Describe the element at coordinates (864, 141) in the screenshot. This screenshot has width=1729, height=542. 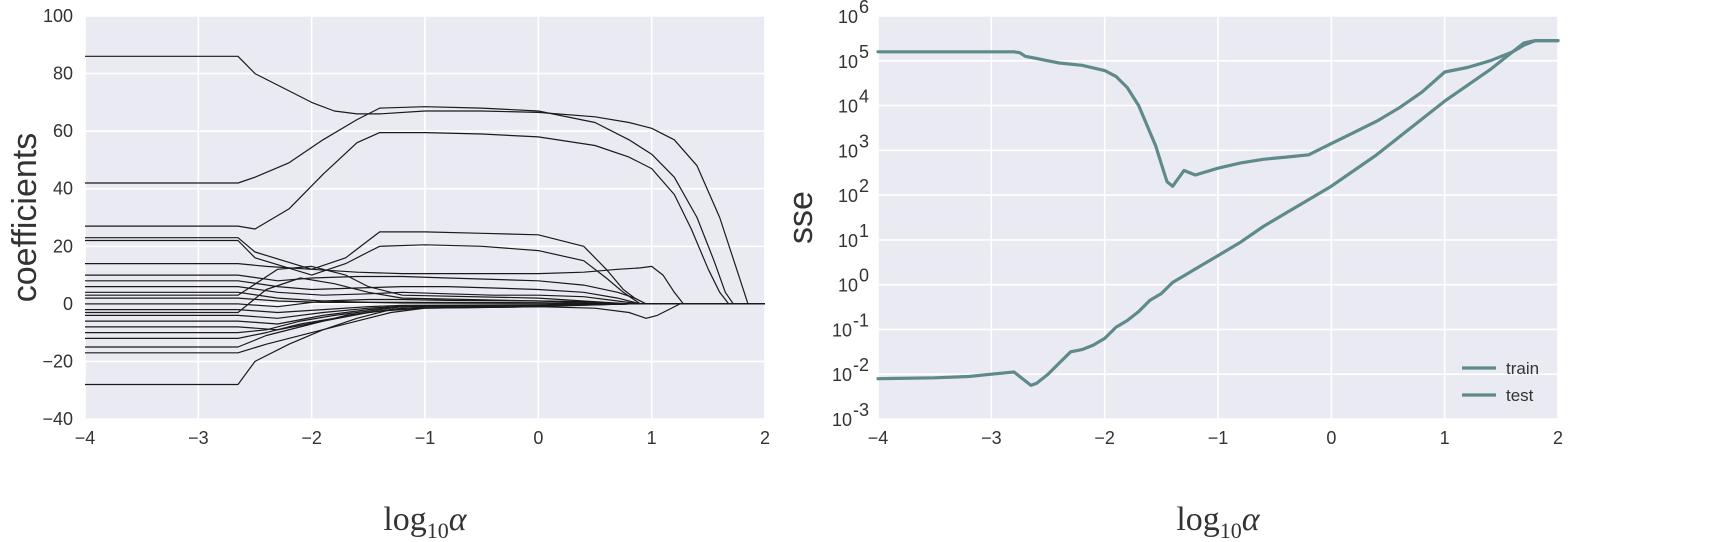
I see `y-tick-exponent: 3` at that location.